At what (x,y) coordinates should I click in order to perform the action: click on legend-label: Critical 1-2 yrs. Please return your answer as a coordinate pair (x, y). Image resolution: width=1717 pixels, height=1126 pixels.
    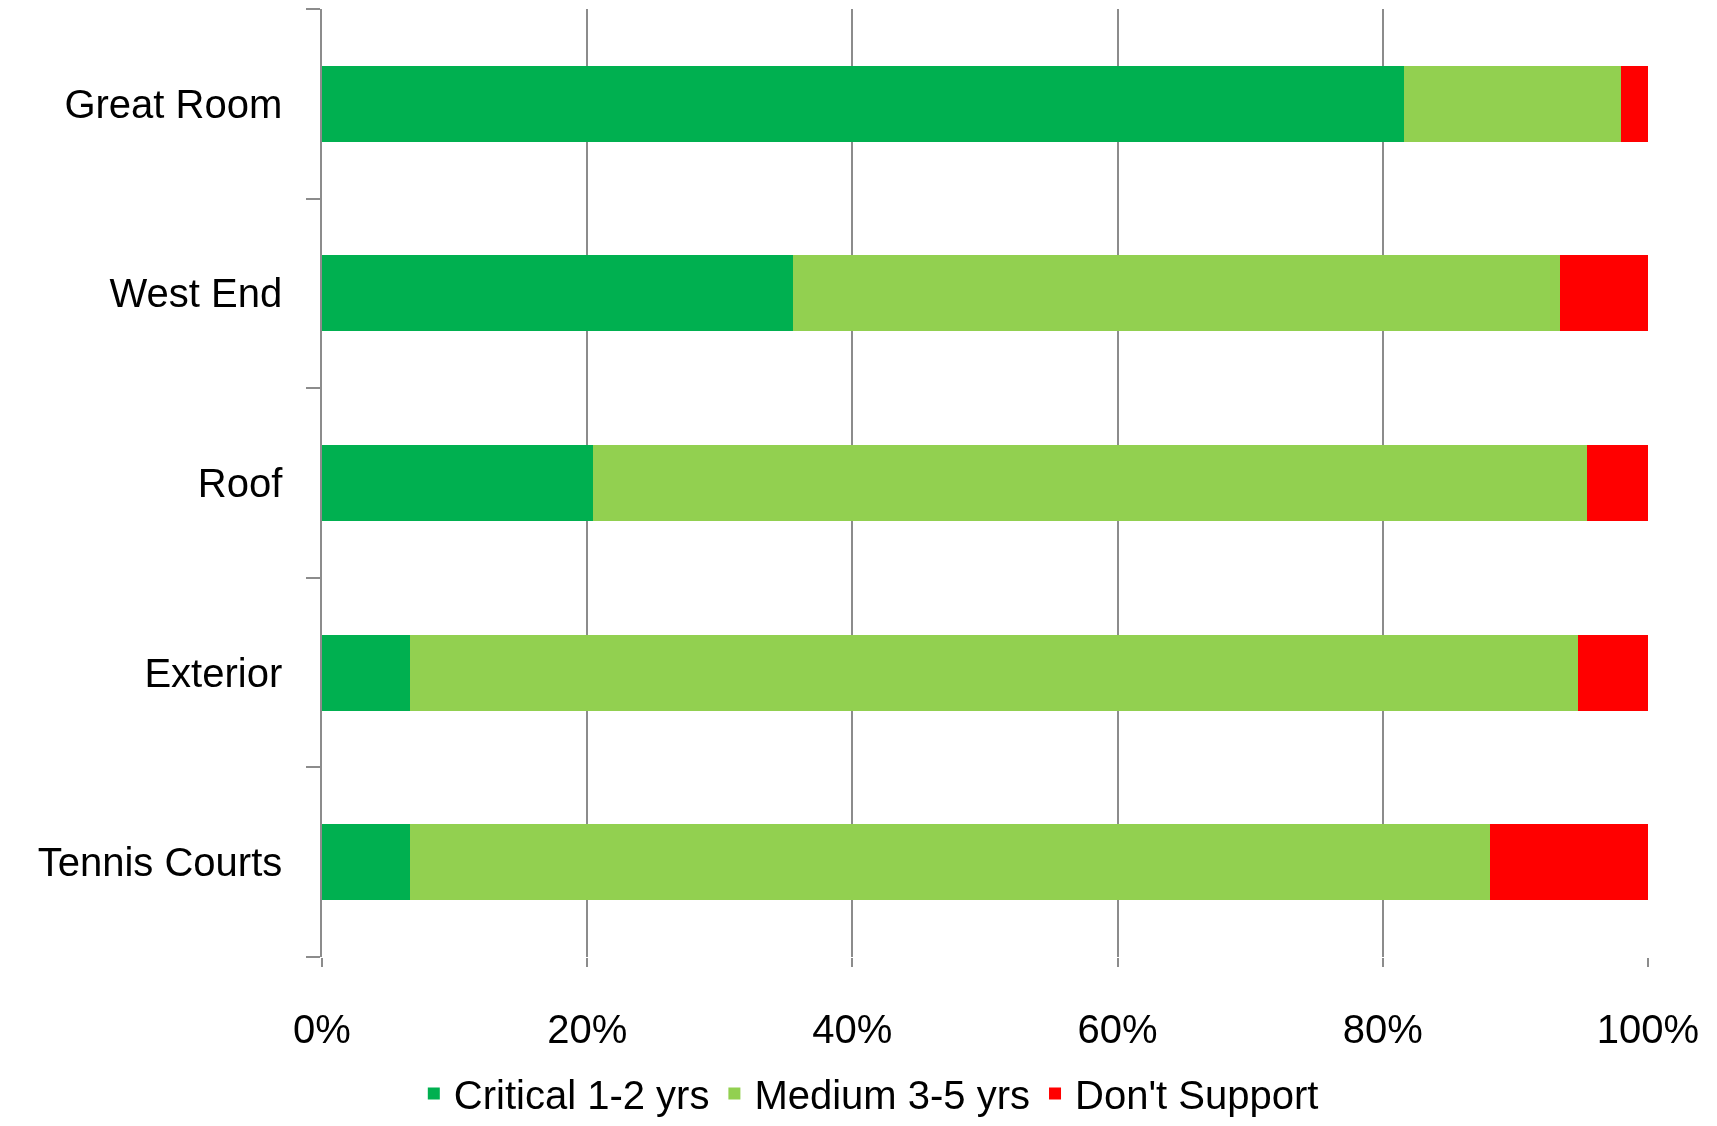
    Looking at the image, I should click on (581, 1095).